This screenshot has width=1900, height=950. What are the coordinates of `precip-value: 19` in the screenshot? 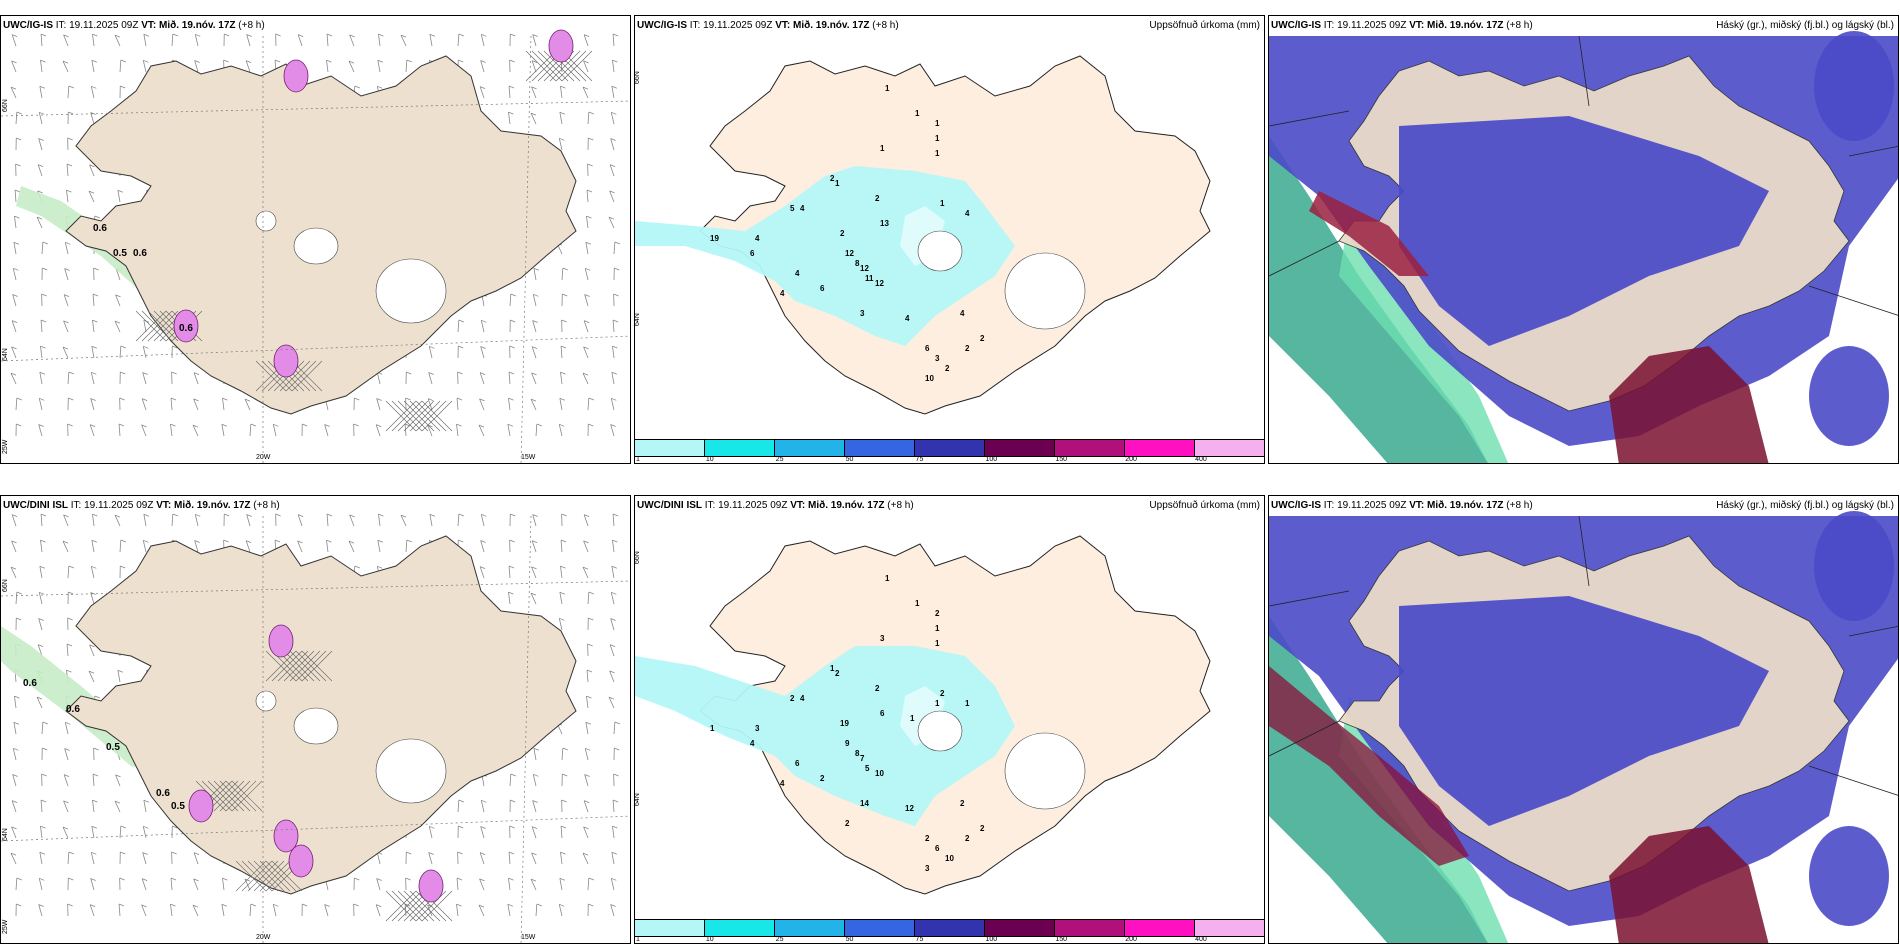 It's located at (844, 723).